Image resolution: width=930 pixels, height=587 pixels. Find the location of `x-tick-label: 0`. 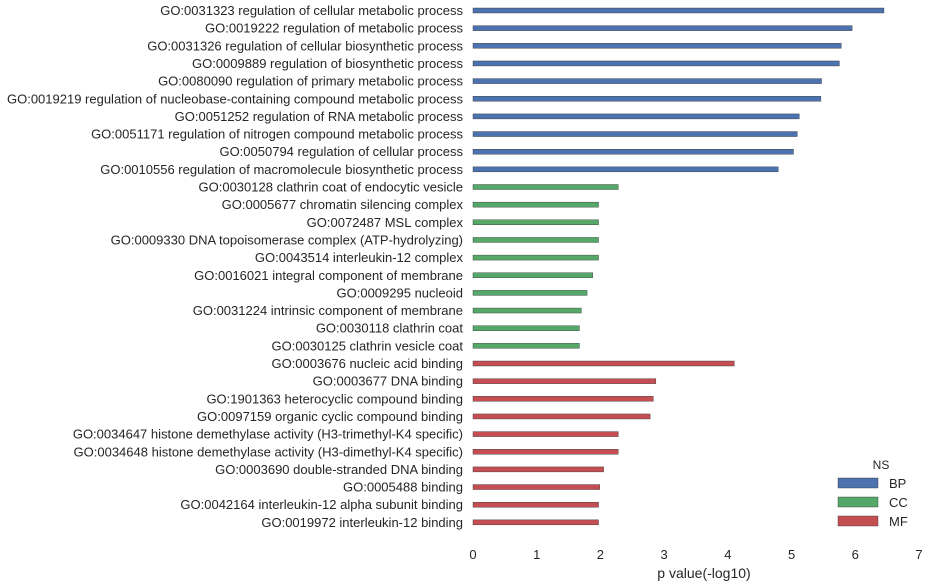

x-tick-label: 0 is located at coordinates (472, 554).